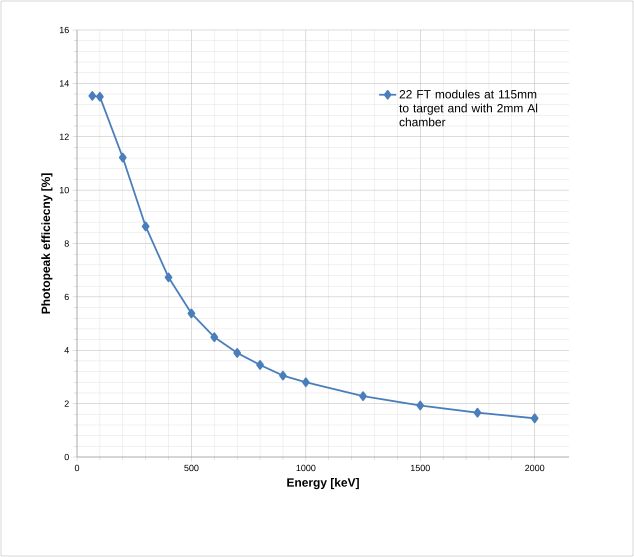 The image size is (634, 557). Describe the element at coordinates (191, 468) in the screenshot. I see `x-tick-label: 500` at that location.